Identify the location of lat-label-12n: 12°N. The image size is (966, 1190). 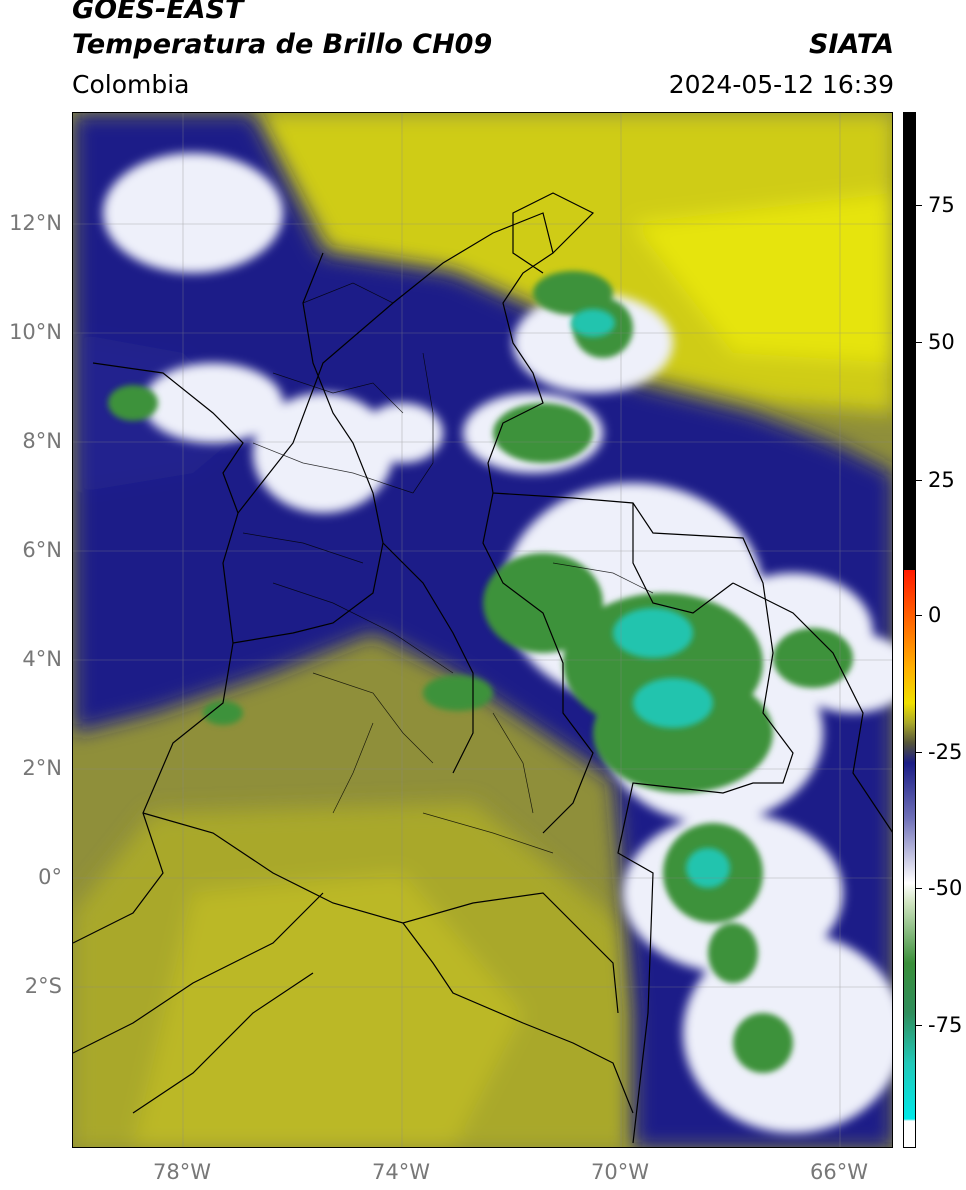
(35, 223).